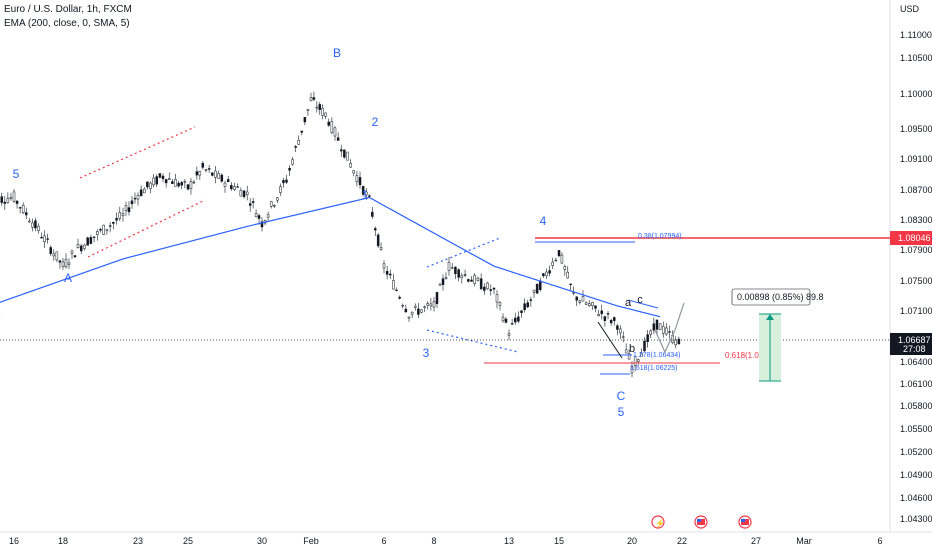  Describe the element at coordinates (916, 159) in the screenshot. I see `price-tick-label: 1.09100` at that location.